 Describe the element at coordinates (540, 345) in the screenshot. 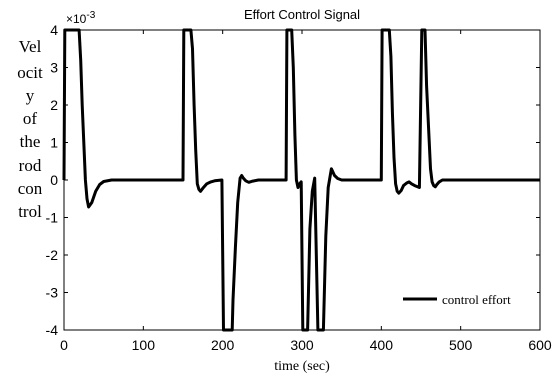

I see `x-tick-label: 600` at that location.